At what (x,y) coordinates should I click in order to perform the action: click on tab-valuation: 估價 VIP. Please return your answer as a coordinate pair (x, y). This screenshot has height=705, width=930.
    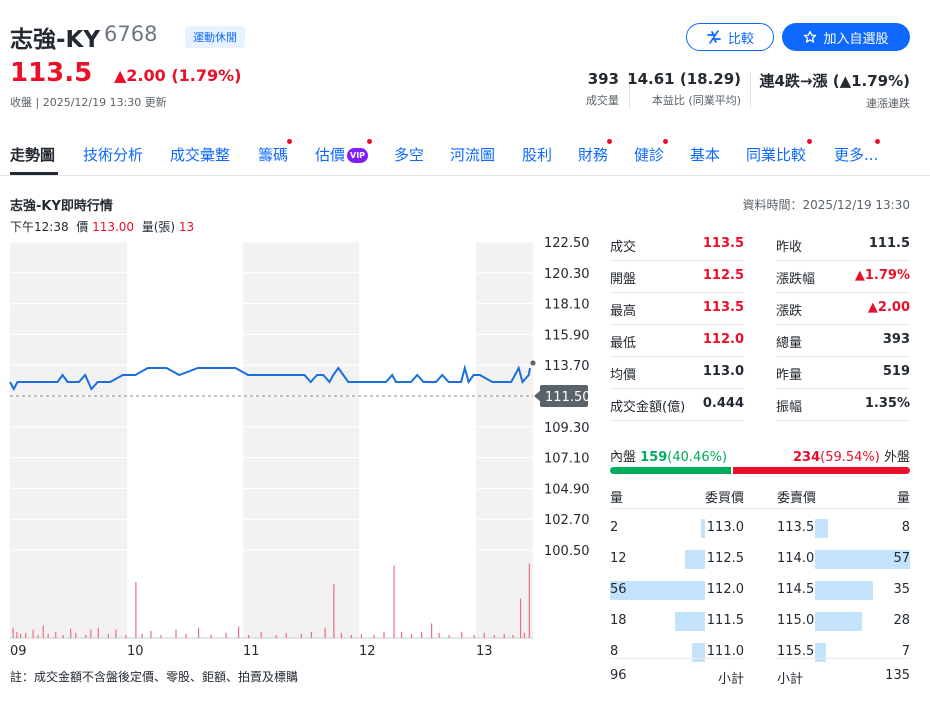
    Looking at the image, I should click on (342, 154).